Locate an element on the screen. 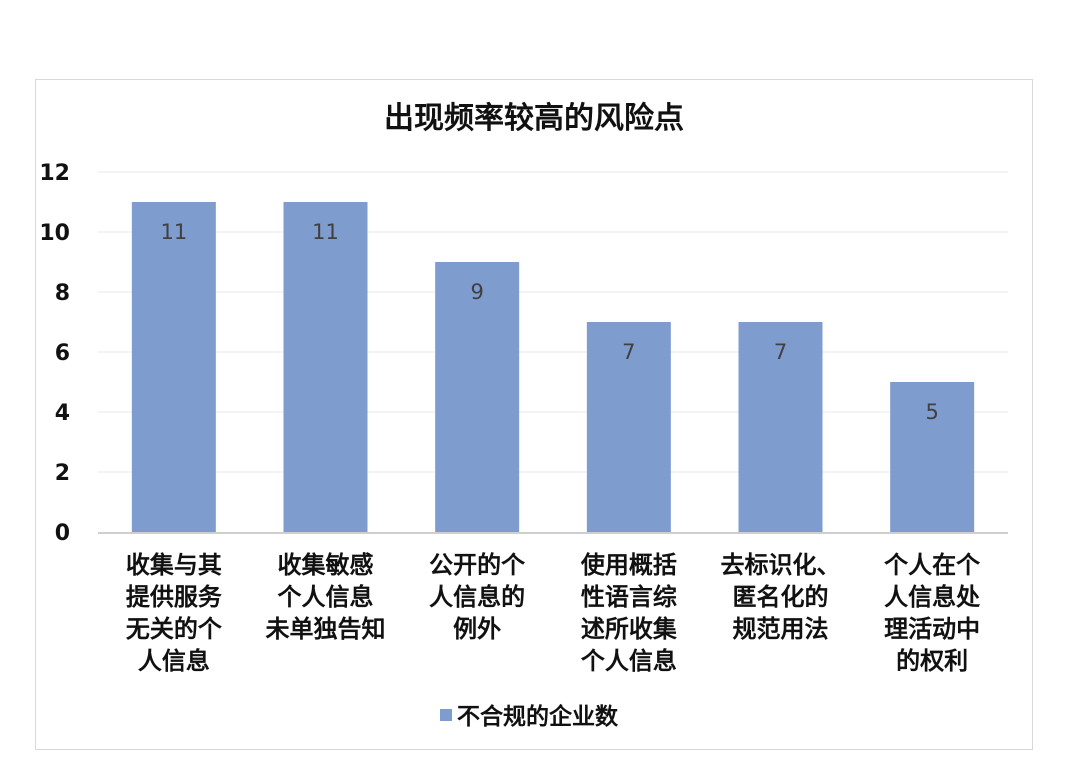  y-tick-label: 12 is located at coordinates (54, 173).